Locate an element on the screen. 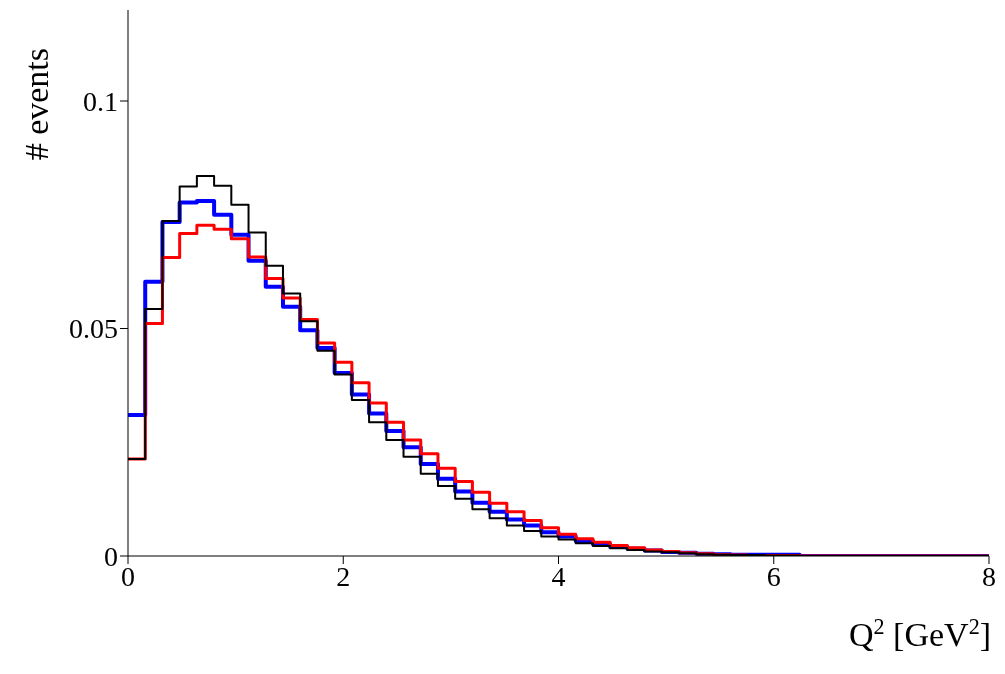  y-axis-title: # events is located at coordinates (36, 104).